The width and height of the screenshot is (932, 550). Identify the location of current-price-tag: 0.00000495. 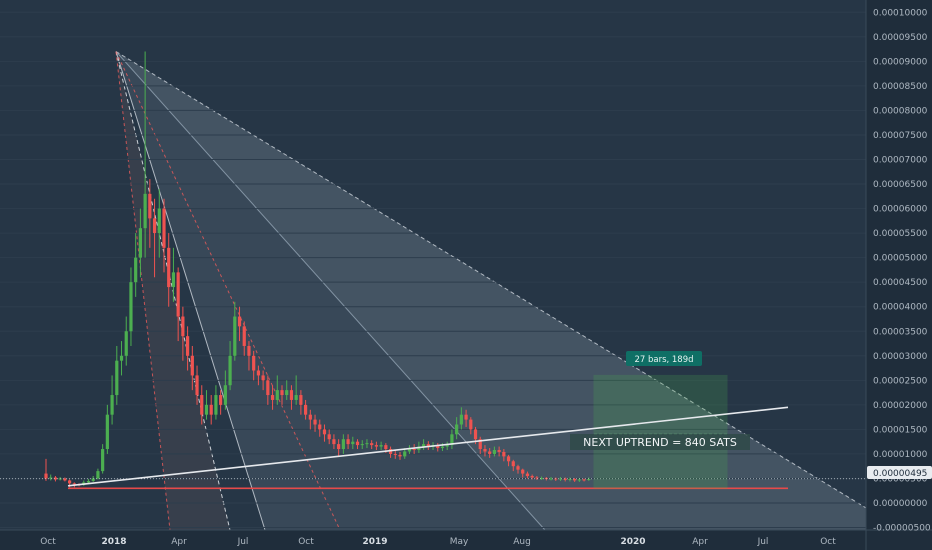
(899, 472).